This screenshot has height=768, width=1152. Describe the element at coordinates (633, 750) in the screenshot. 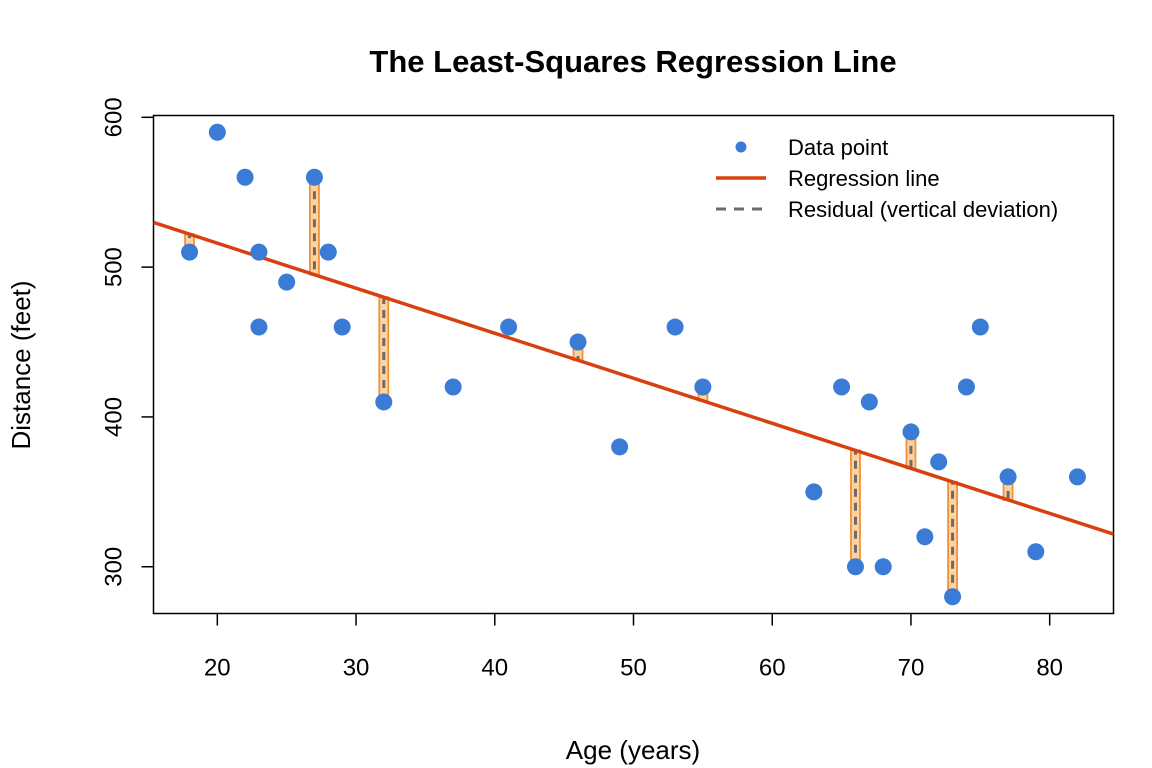

I see `x-axis-title: Age (years)` at that location.